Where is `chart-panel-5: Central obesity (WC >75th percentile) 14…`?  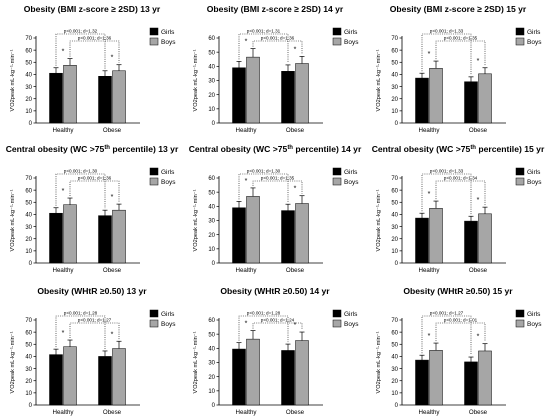 chart-panel-5: Central obesity (WC >75th percentile) 14… is located at coordinates (275, 209).